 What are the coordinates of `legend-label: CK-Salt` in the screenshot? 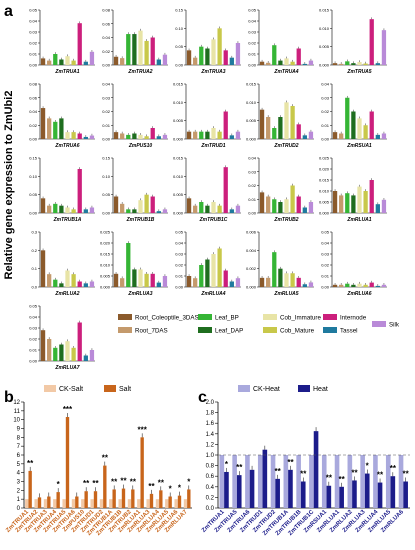 It's located at (71, 389).